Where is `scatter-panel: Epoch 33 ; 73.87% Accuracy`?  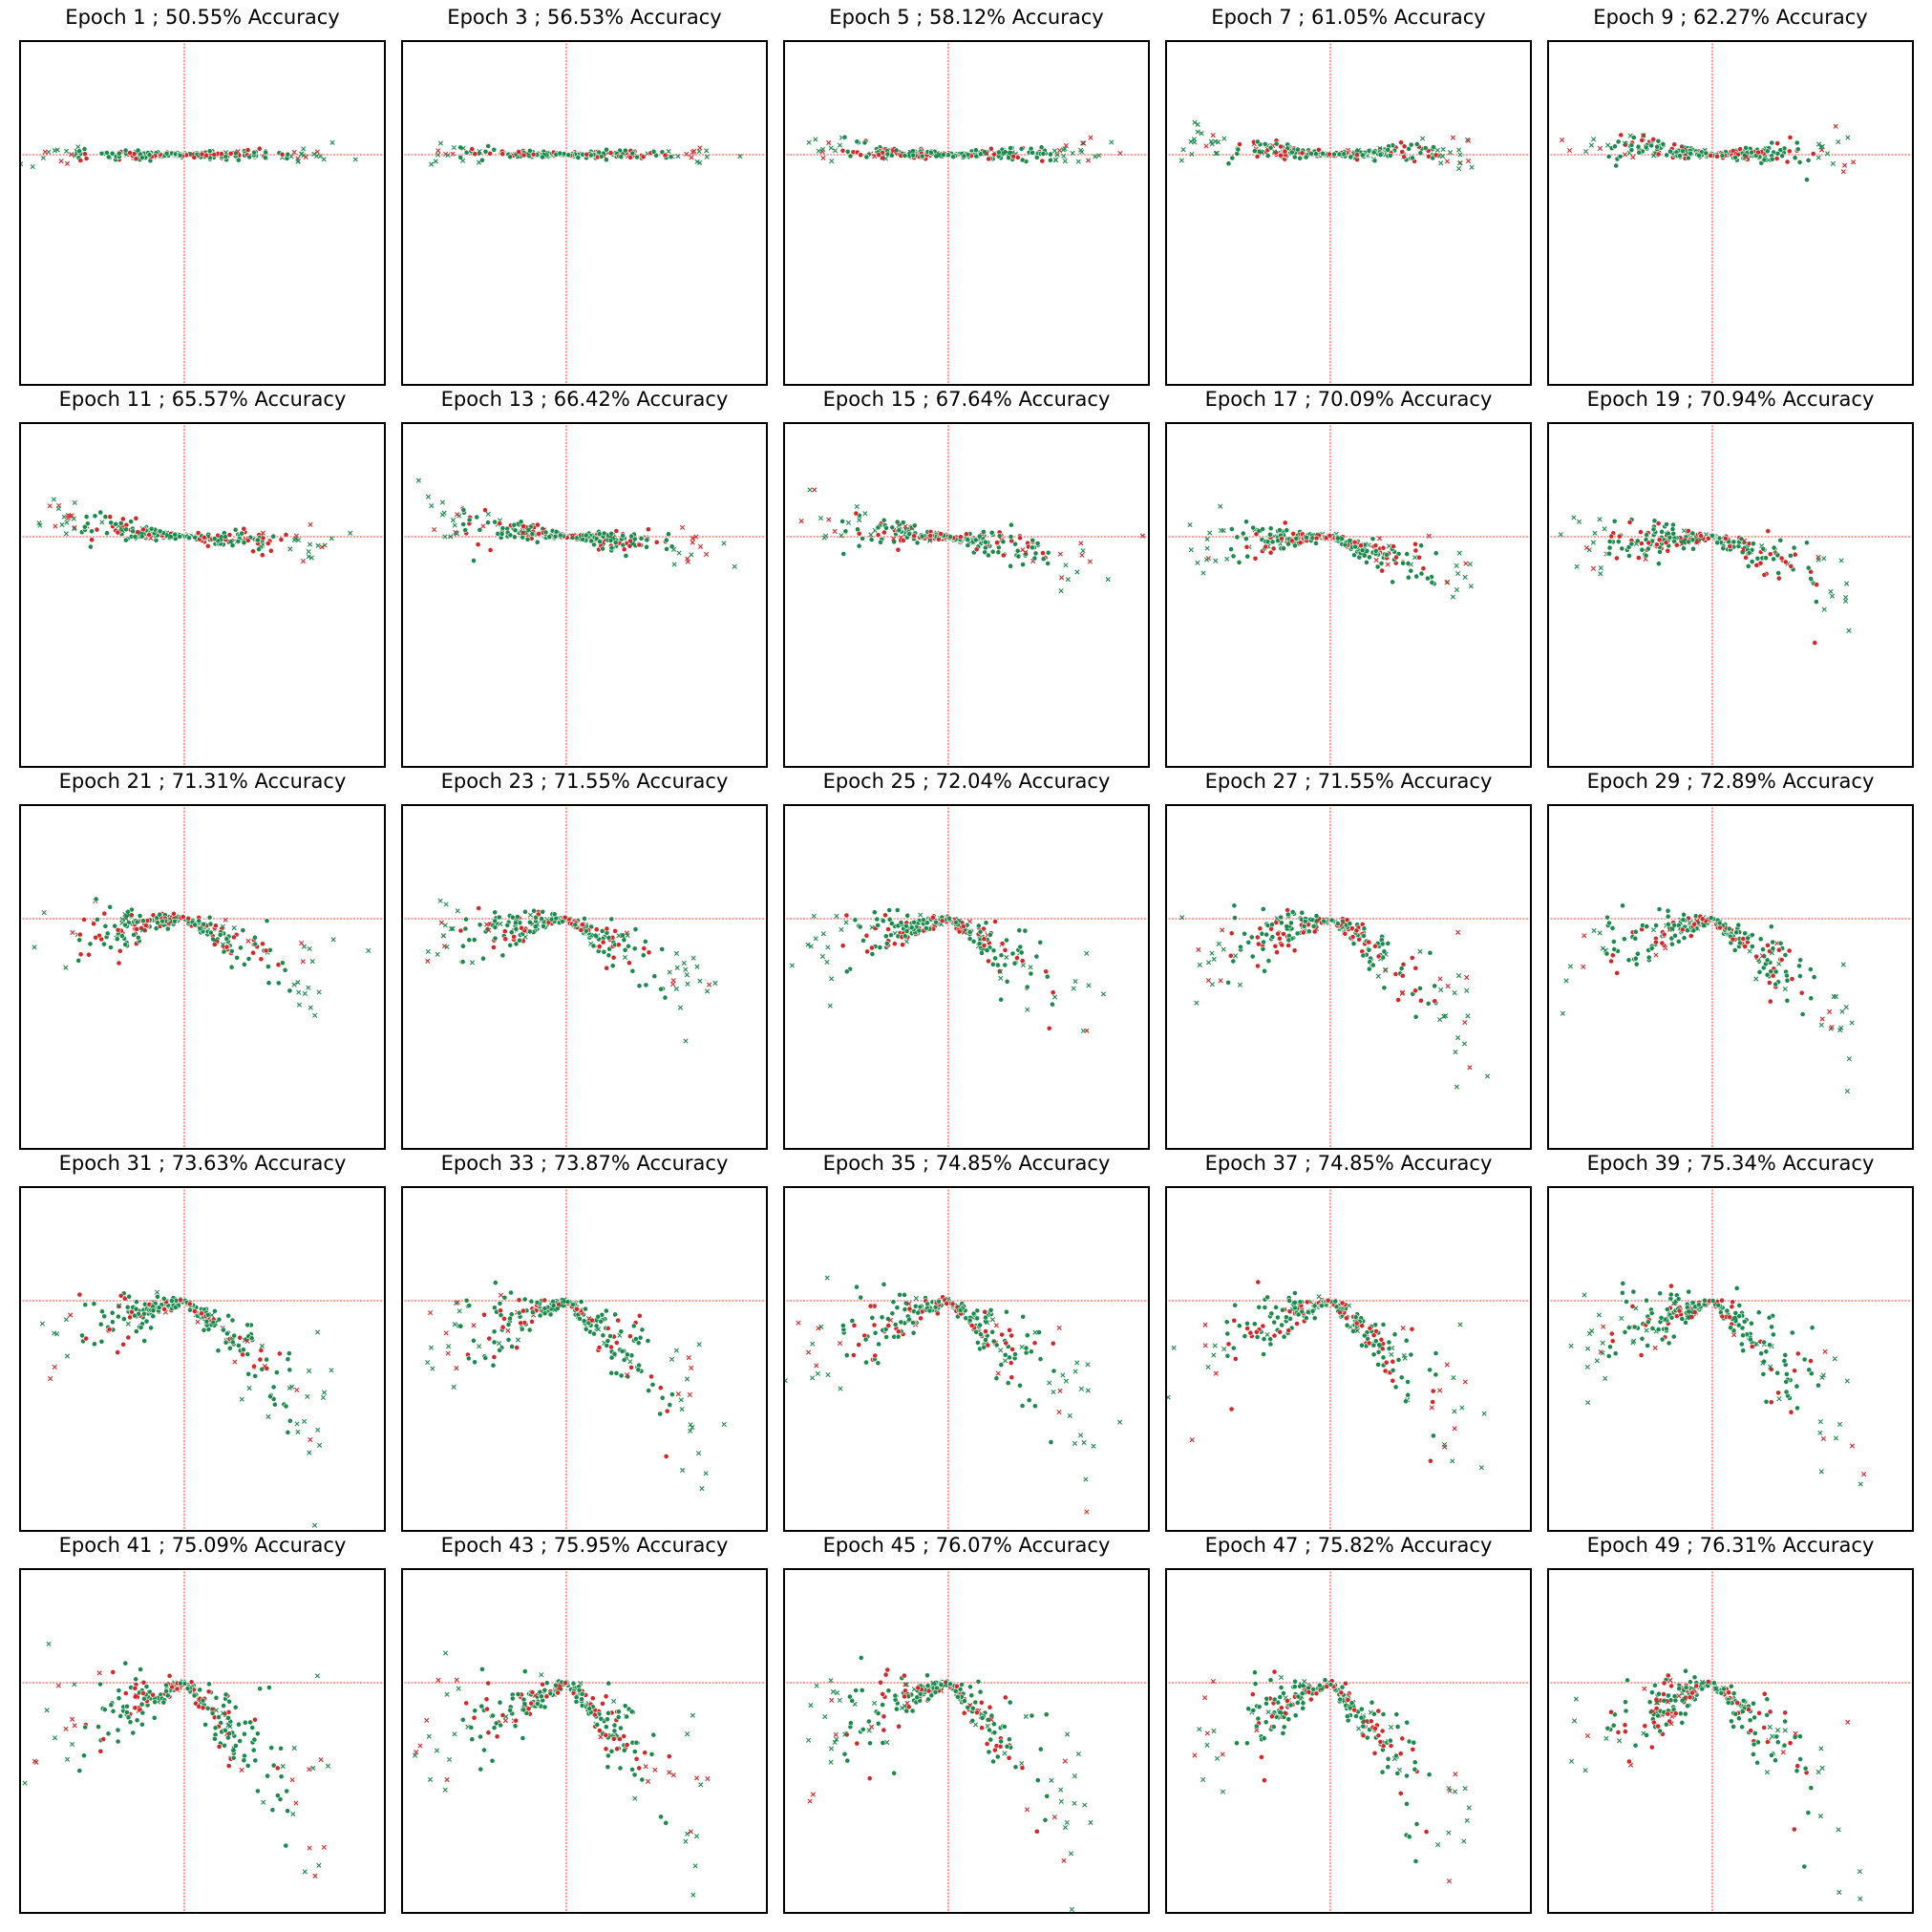 scatter-panel: Epoch 33 ; 73.87% Accuracy is located at coordinates (584, 1341).